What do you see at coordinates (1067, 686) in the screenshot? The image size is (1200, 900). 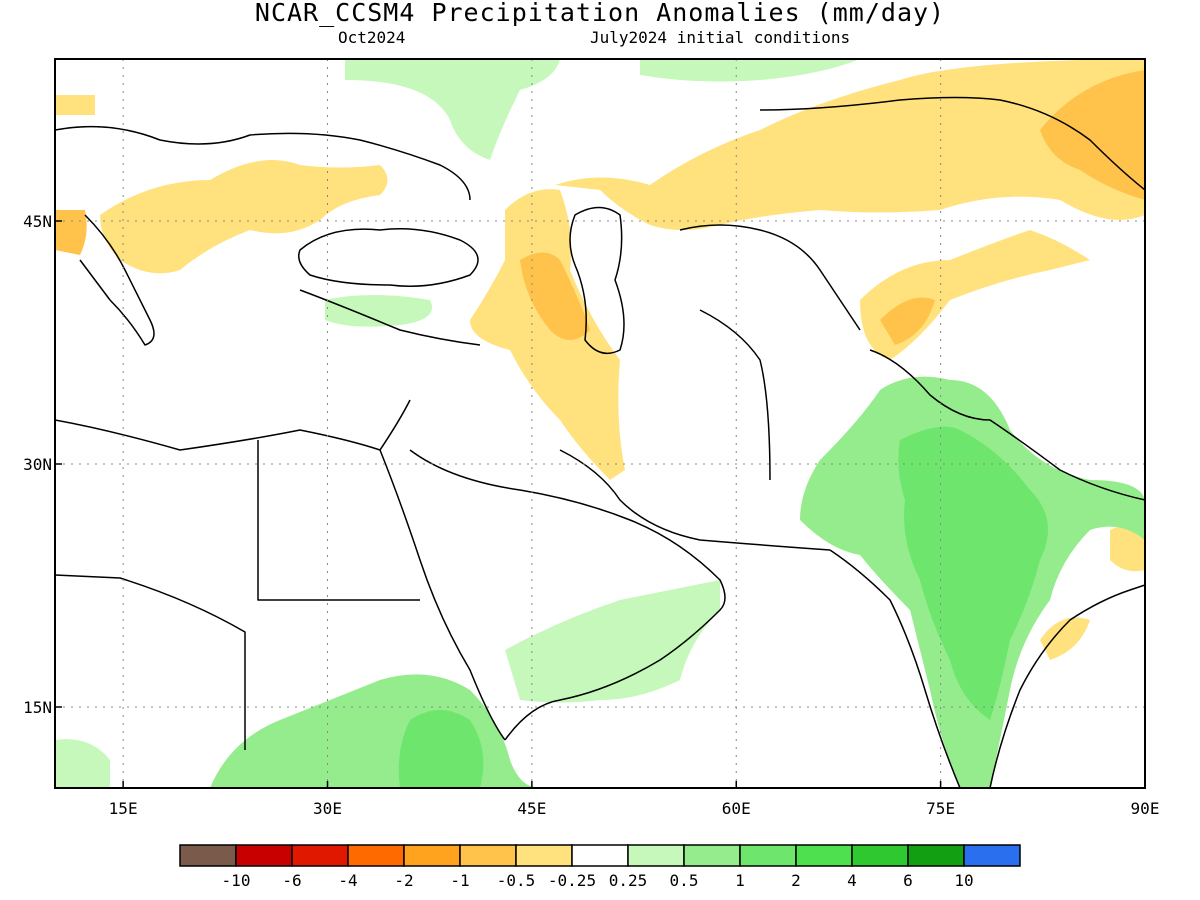 I see `india-east-coast` at bounding box center [1067, 686].